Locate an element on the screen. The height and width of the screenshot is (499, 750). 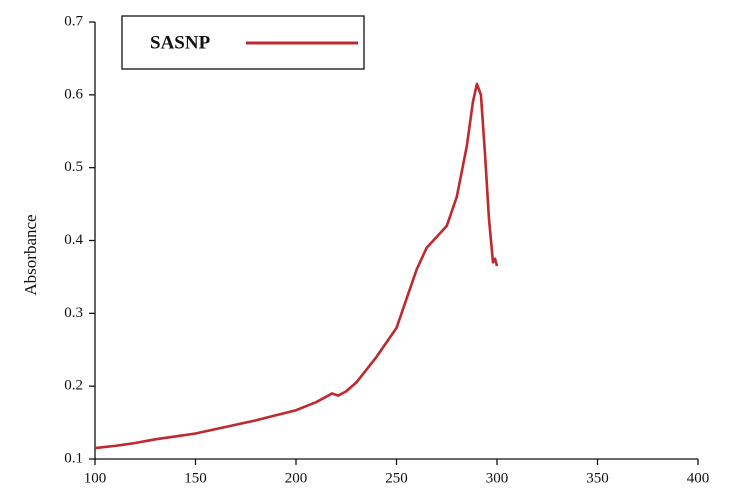
x-tick-label: 100 is located at coordinates (95, 478).